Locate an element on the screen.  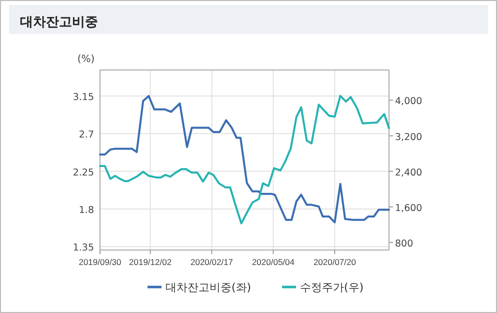
y-tick-label: 1.35 is located at coordinates (83, 248).